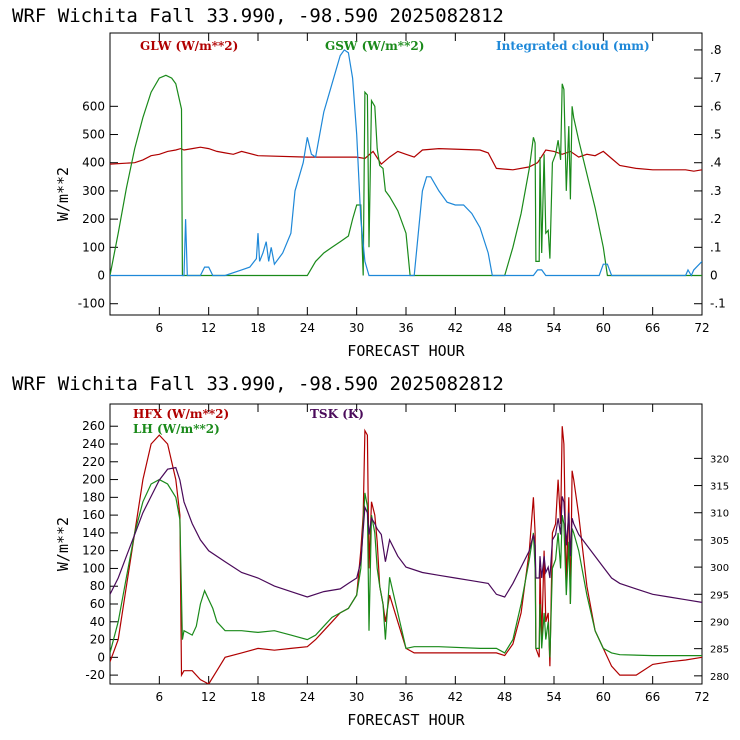  Describe the element at coordinates (95, 675) in the screenshot. I see `y-tick-label: -20` at that location.